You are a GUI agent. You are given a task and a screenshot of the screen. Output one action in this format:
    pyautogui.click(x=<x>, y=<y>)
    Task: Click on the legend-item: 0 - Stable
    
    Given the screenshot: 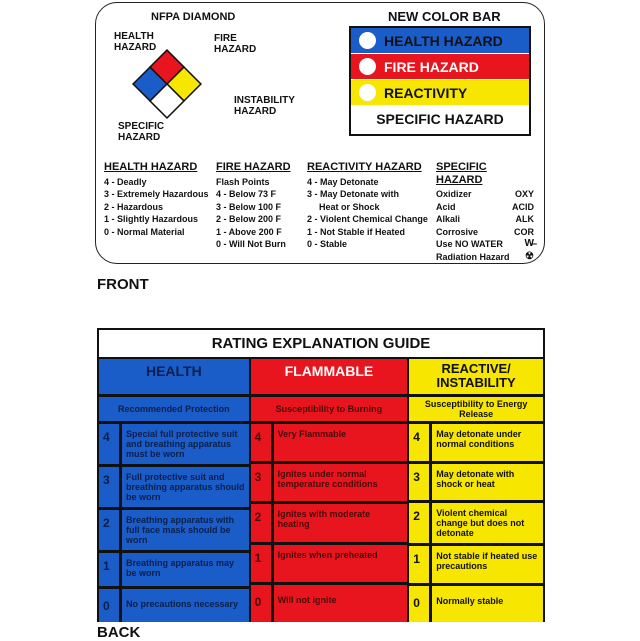 What is the action you would take?
    pyautogui.click(x=327, y=244)
    